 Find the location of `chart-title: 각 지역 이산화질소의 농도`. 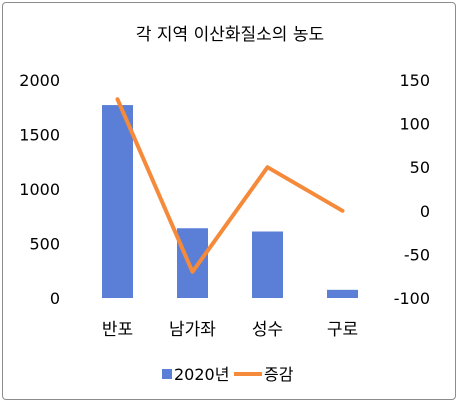

chart-title: 각 지역 이산화질소의 농도 is located at coordinates (230, 35).